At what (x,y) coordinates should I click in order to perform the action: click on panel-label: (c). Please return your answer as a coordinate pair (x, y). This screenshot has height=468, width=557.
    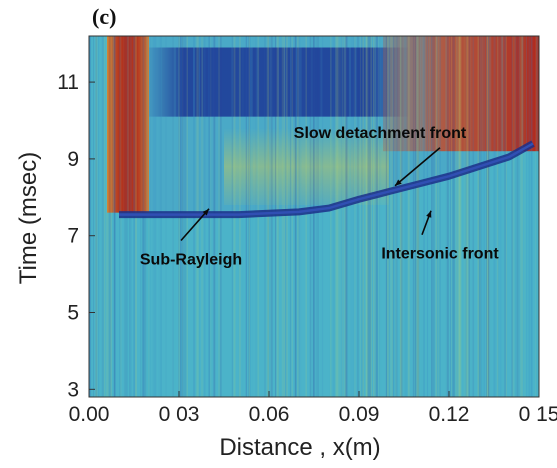
    Looking at the image, I should click on (104, 16).